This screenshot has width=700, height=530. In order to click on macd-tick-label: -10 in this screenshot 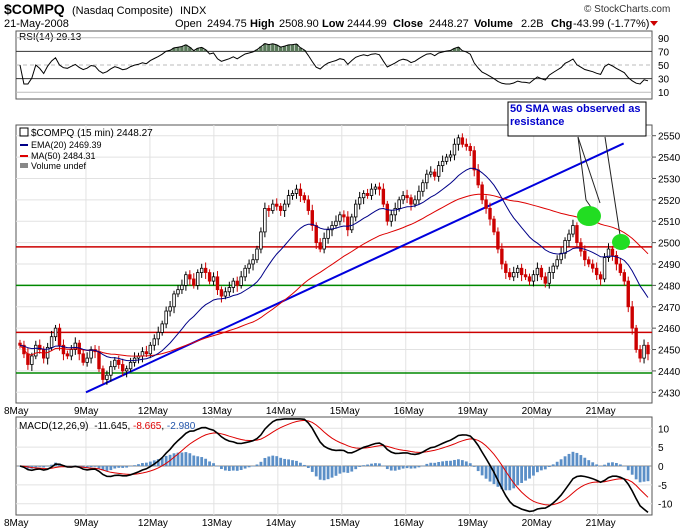, I will do `click(665, 505)`.